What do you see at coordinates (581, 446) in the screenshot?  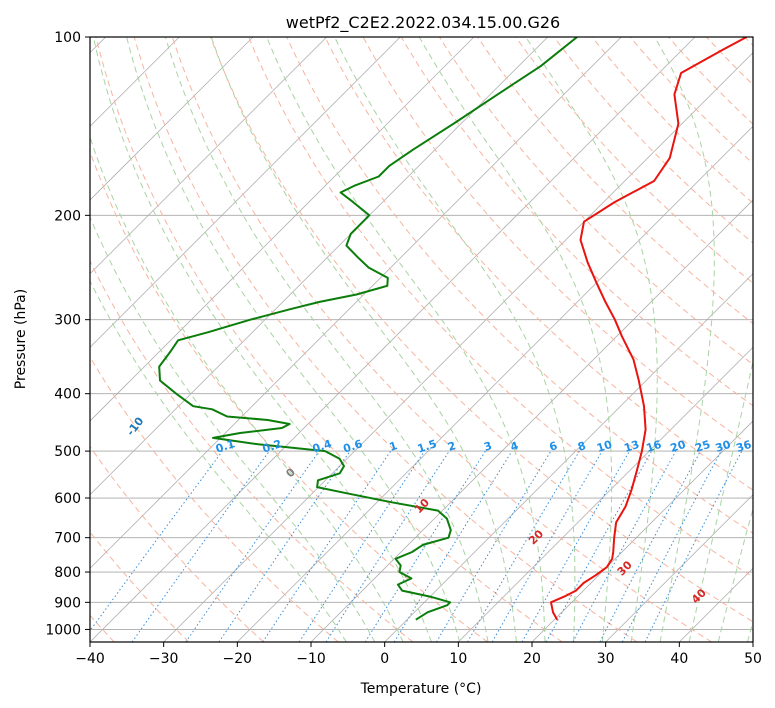 I see `mixing-ratio-label: 8` at bounding box center [581, 446].